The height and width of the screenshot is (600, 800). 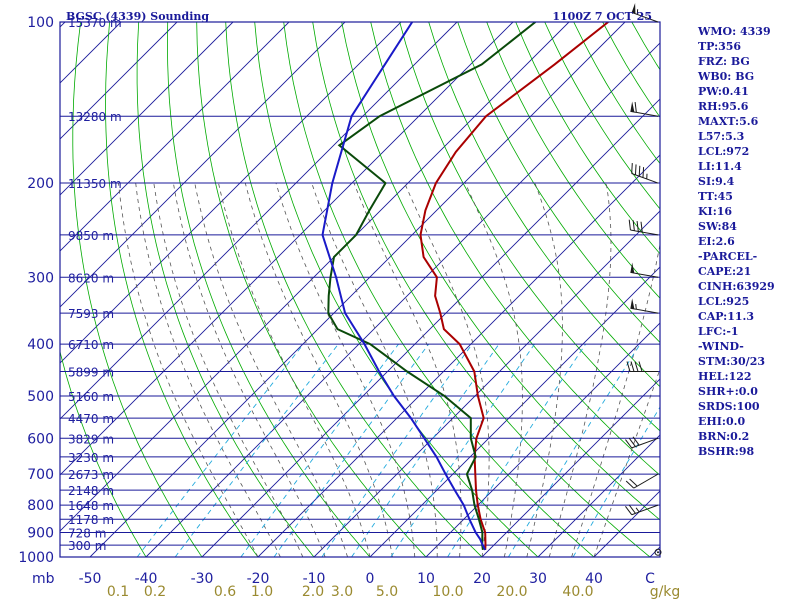 I want to click on height-label: 6710 m, so click(x=91, y=345).